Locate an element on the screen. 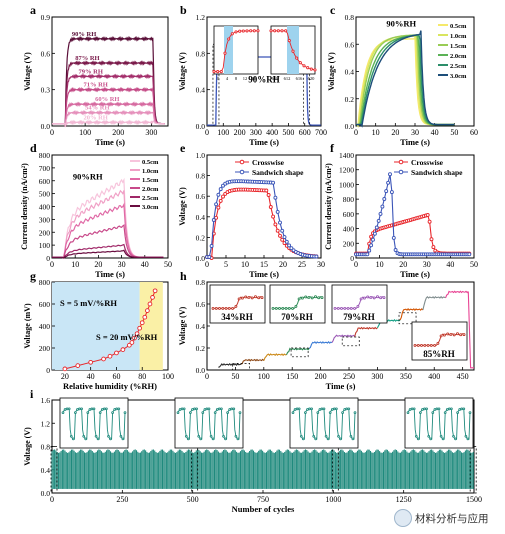 The height and width of the screenshot is (534, 505). panel-letter: c is located at coordinates (333, 10).